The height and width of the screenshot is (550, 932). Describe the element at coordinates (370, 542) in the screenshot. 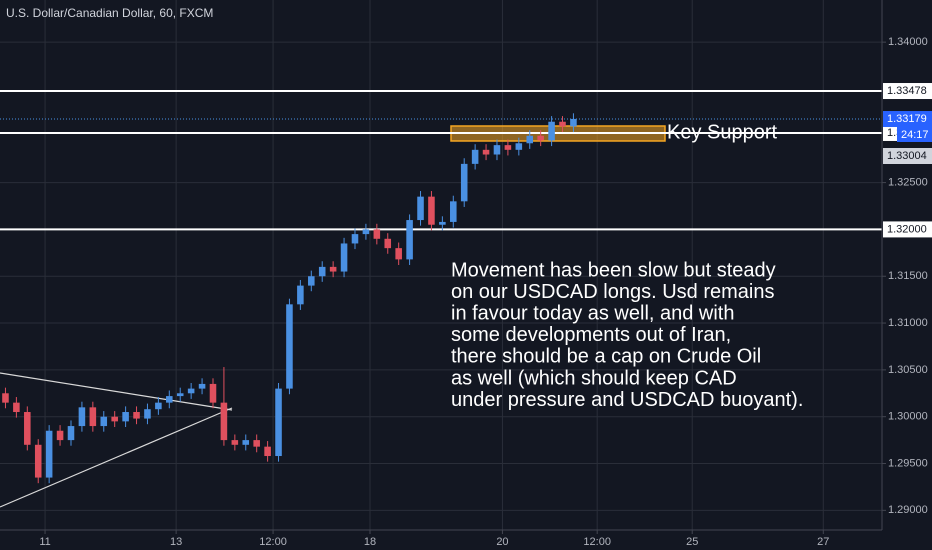

I see `x-tick-label: 18` at that location.